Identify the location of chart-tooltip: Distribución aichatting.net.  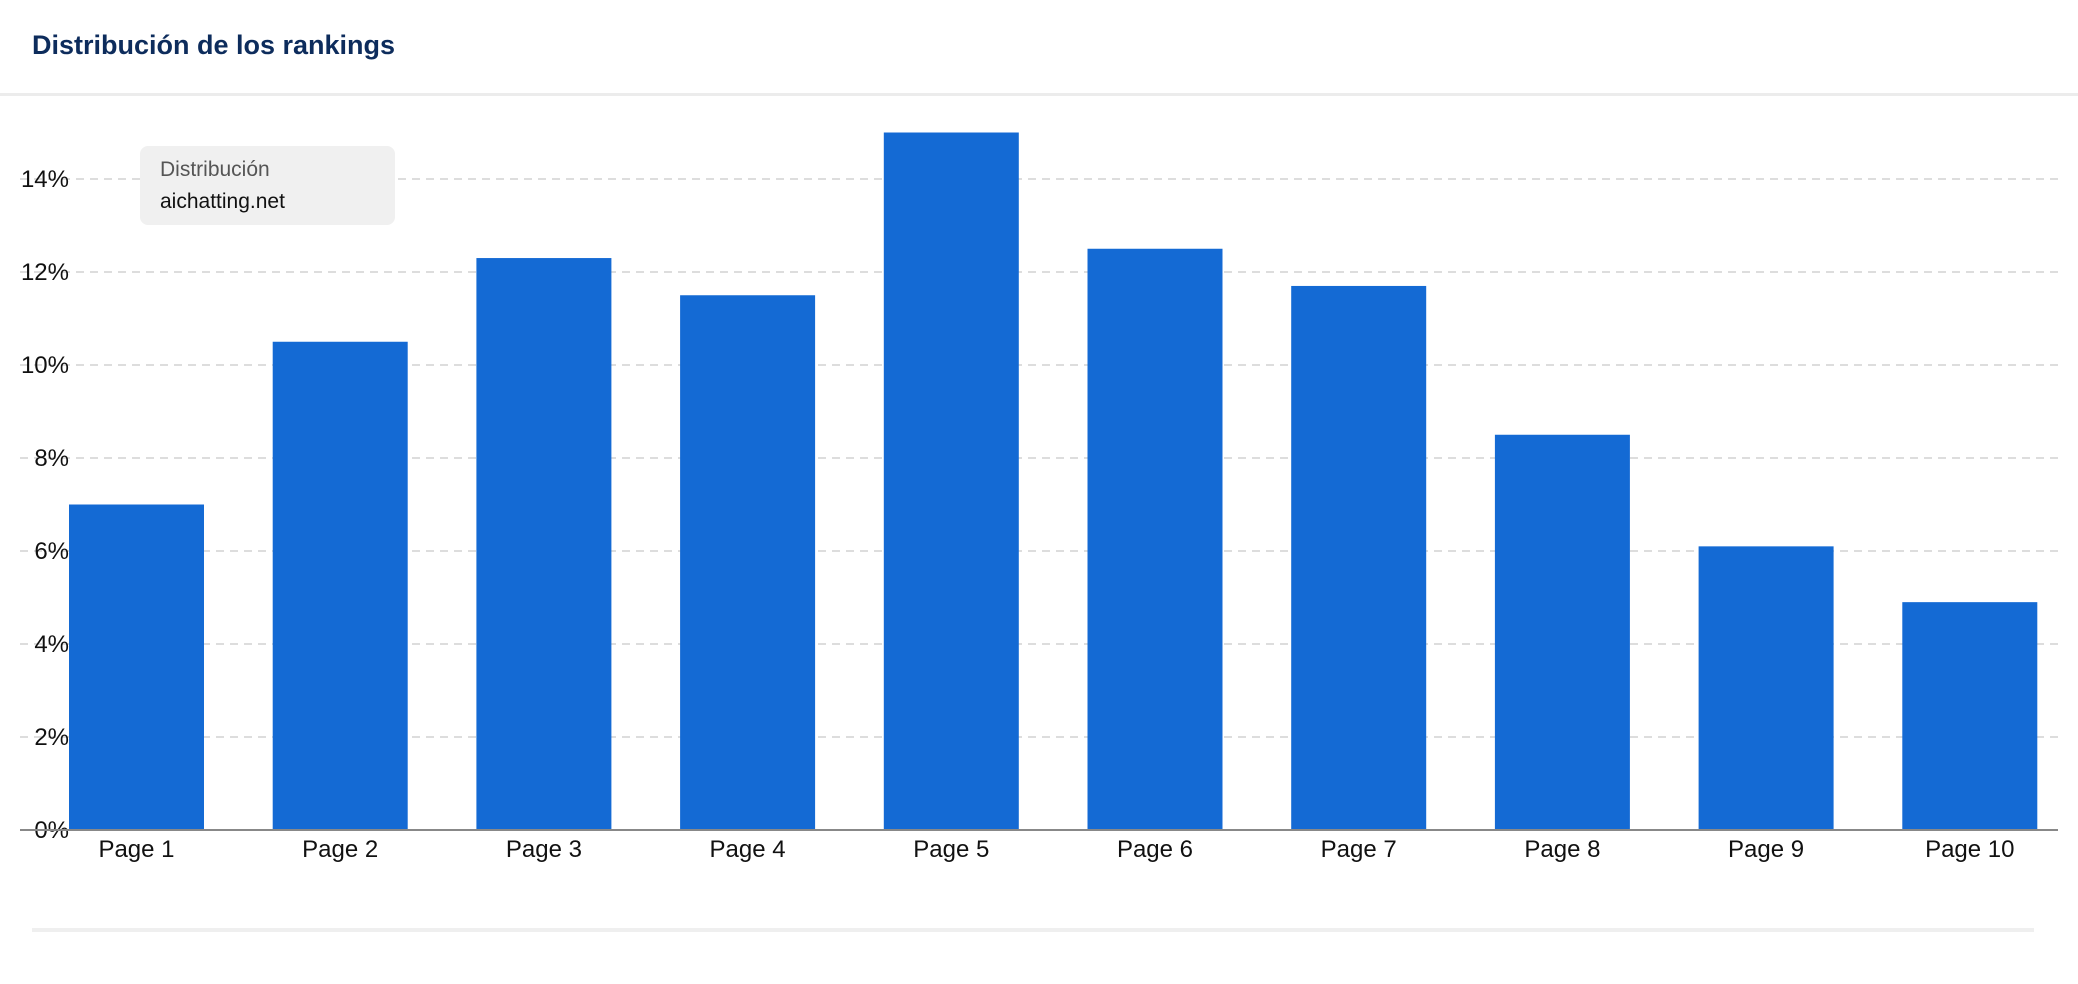
(267, 185).